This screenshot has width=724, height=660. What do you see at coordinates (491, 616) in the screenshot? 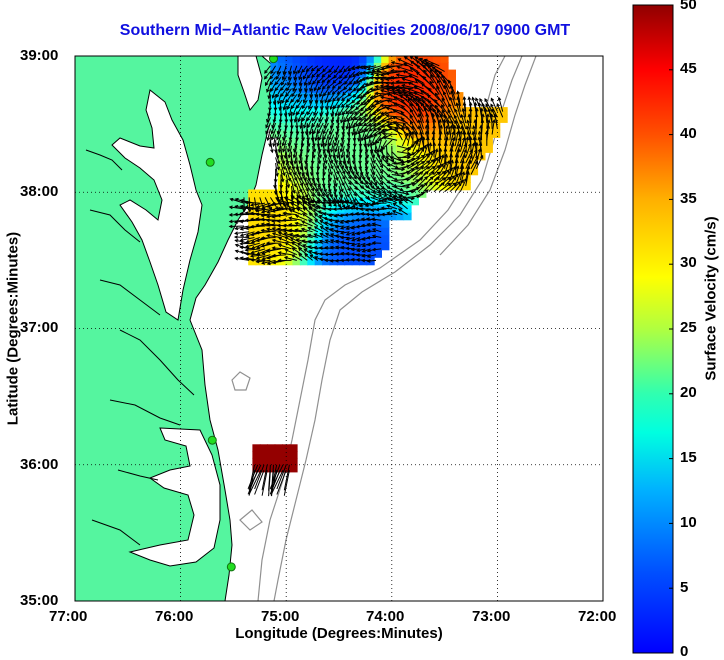
I see `x-tick-label: 73:00` at bounding box center [491, 616].